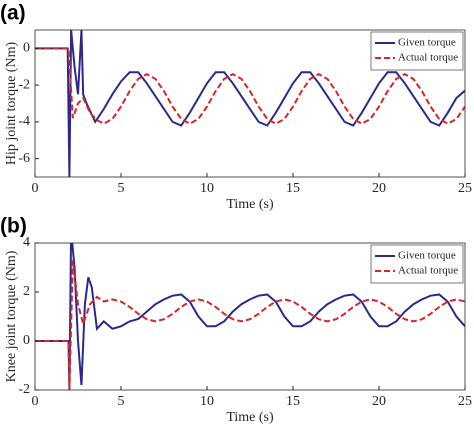  Describe the element at coordinates (24, 158) in the screenshot. I see `y-tick-label: -6` at that location.